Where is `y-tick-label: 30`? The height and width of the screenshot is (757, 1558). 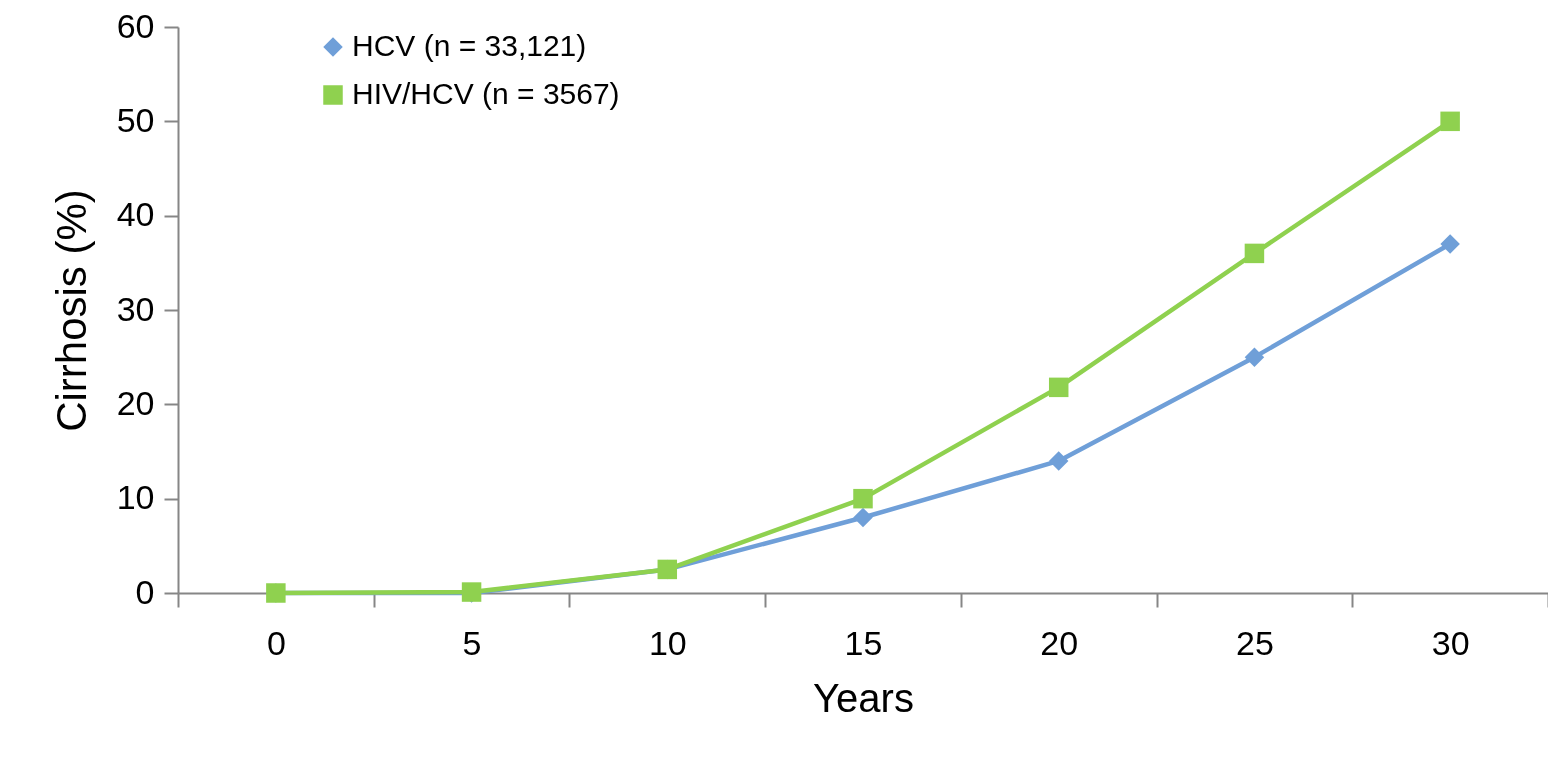 y-tick-label: 30 is located at coordinates (135, 308).